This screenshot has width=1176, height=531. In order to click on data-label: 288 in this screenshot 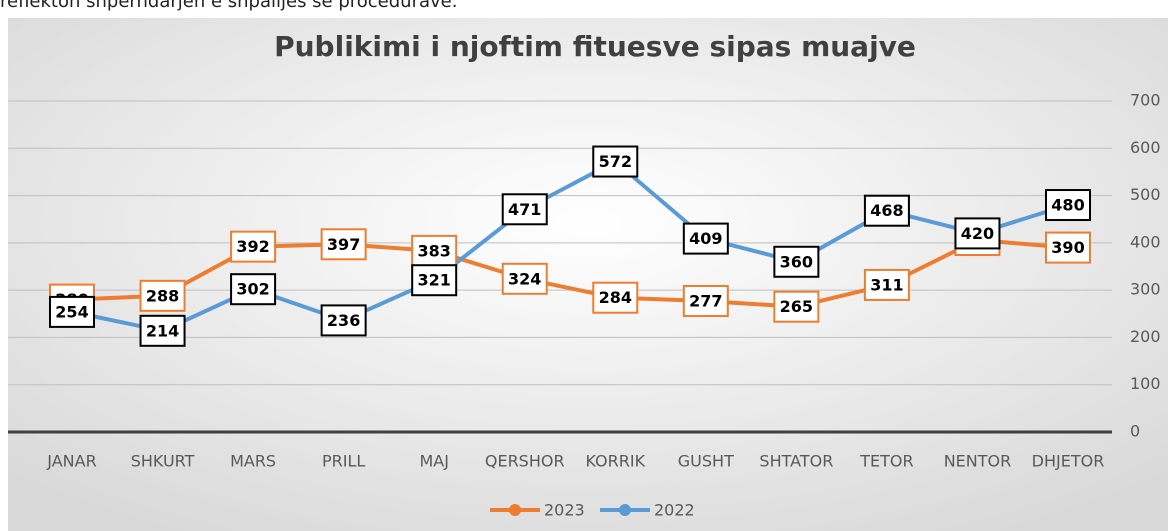, I will do `click(162, 295)`.